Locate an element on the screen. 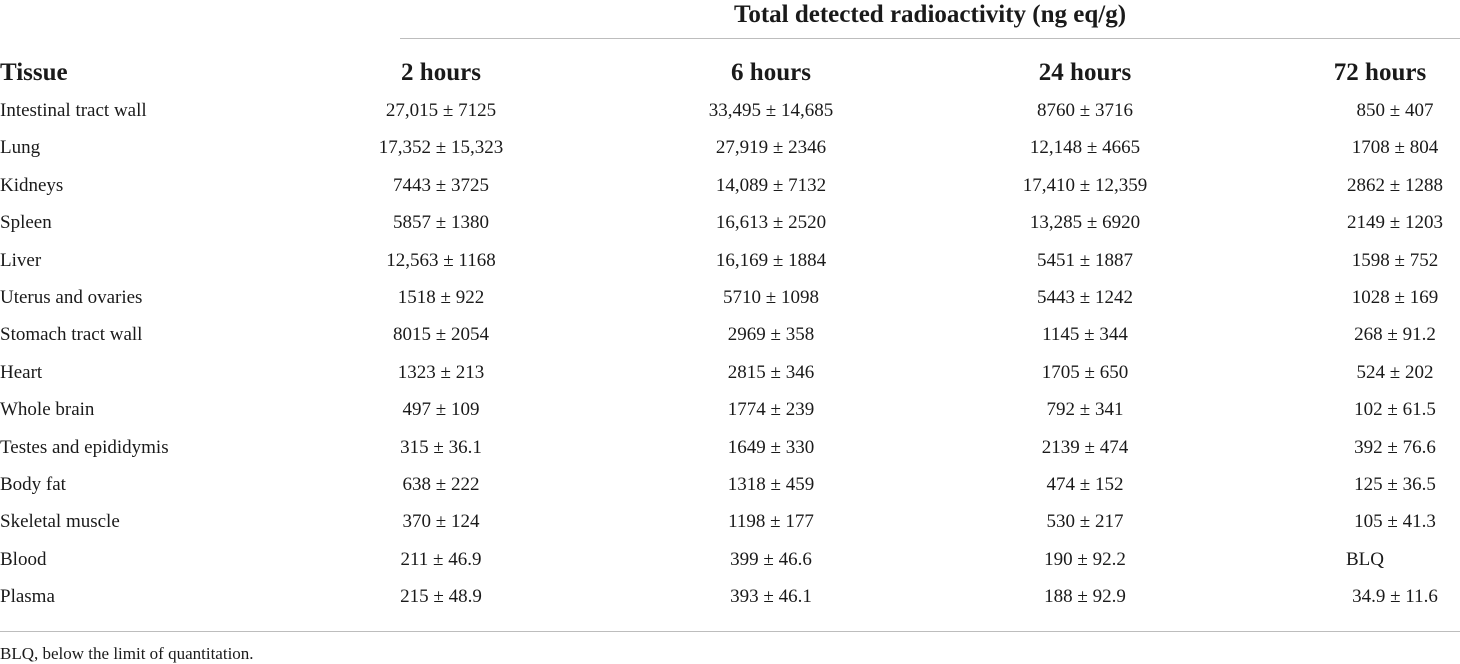 Image resolution: width=1460 pixels, height=664 pixels. value-24h-cell: 188 ± 92.9 is located at coordinates (1085, 597).